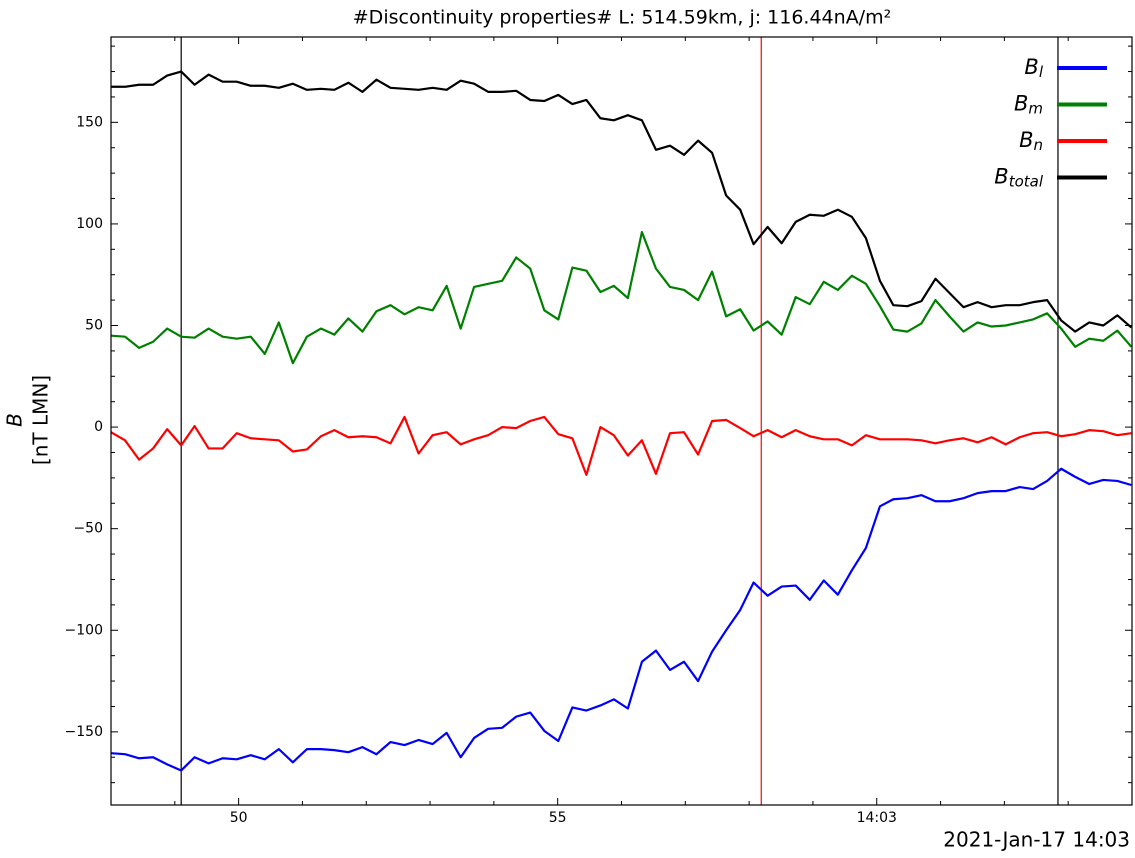  Describe the element at coordinates (94, 326) in the screenshot. I see `y-tick-label: 50` at that location.